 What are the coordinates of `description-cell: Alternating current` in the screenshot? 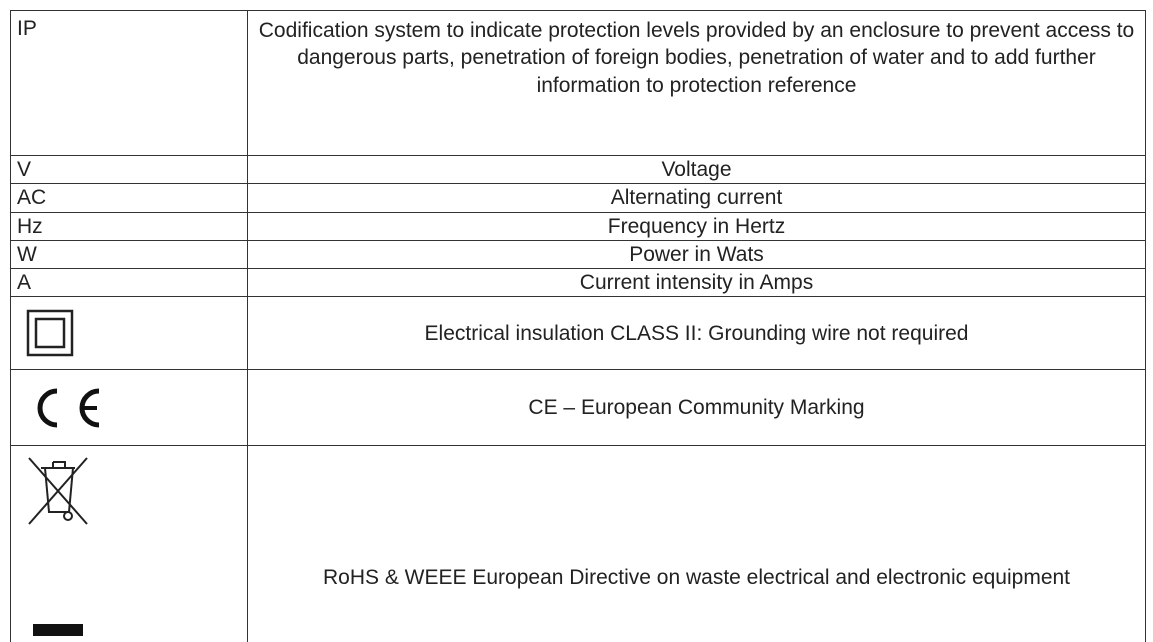 It's located at (696, 198).